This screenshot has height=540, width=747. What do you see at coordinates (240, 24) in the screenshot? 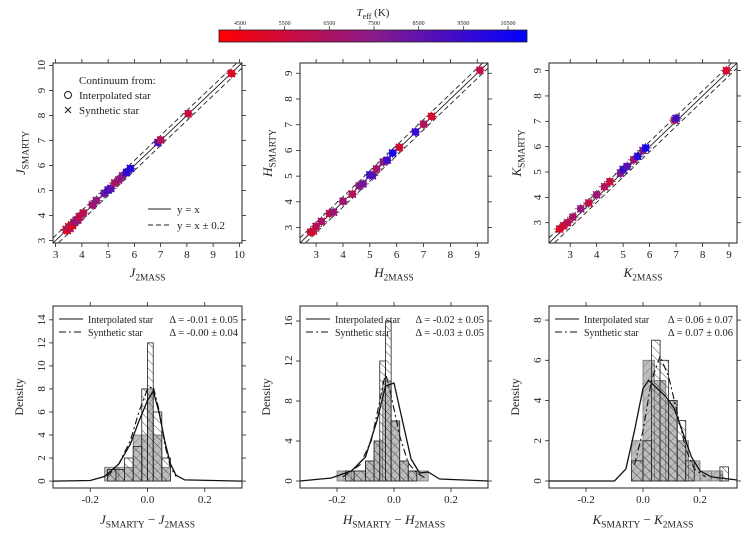
I see `colorbar-tick-label: 4500` at bounding box center [240, 24].